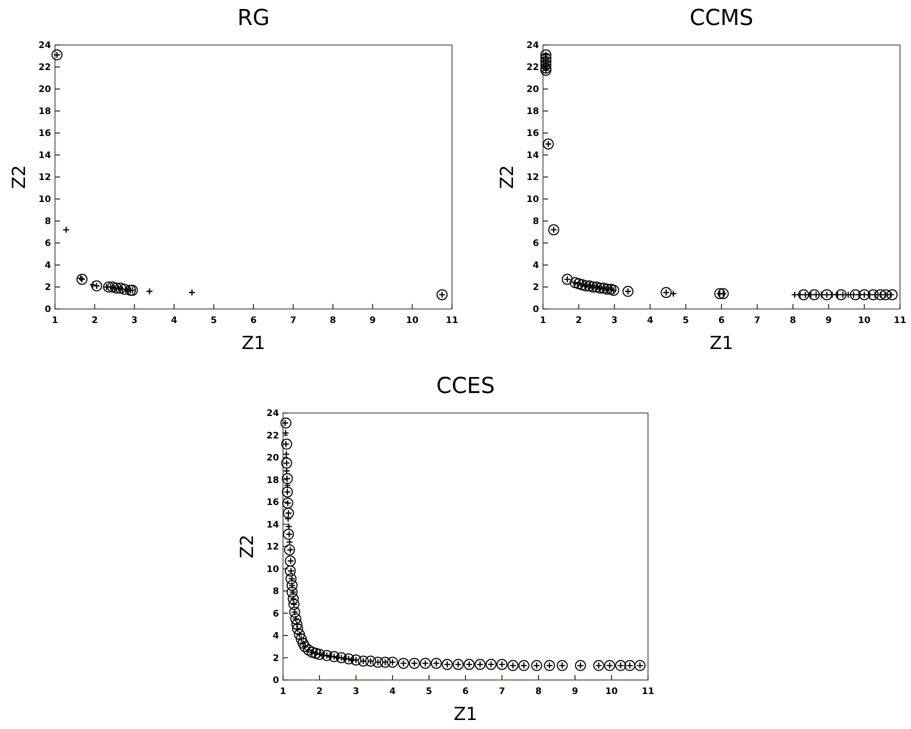 The image size is (911, 729). Describe the element at coordinates (465, 386) in the screenshot. I see `chart-title: CCES` at that location.